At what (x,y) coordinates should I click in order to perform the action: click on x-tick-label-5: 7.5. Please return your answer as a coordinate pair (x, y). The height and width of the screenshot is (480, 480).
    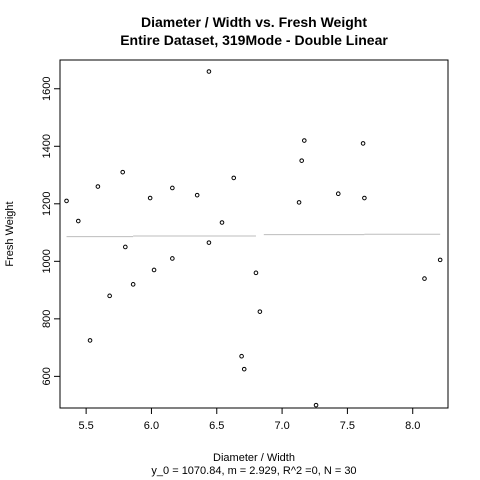
    Looking at the image, I should click on (347, 426).